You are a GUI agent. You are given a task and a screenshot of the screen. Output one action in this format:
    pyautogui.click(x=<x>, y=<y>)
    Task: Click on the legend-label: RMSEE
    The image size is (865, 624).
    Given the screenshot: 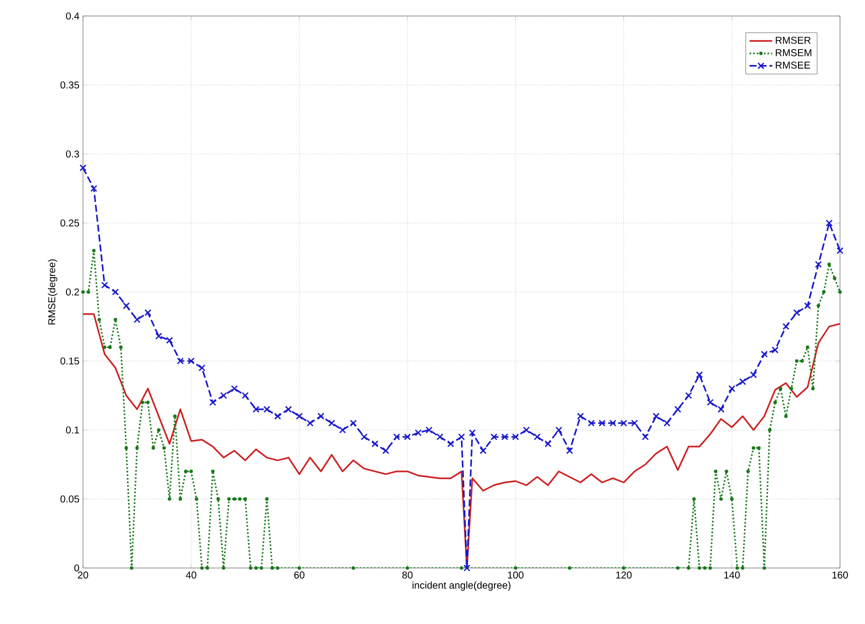 What is the action you would take?
    pyautogui.click(x=793, y=65)
    